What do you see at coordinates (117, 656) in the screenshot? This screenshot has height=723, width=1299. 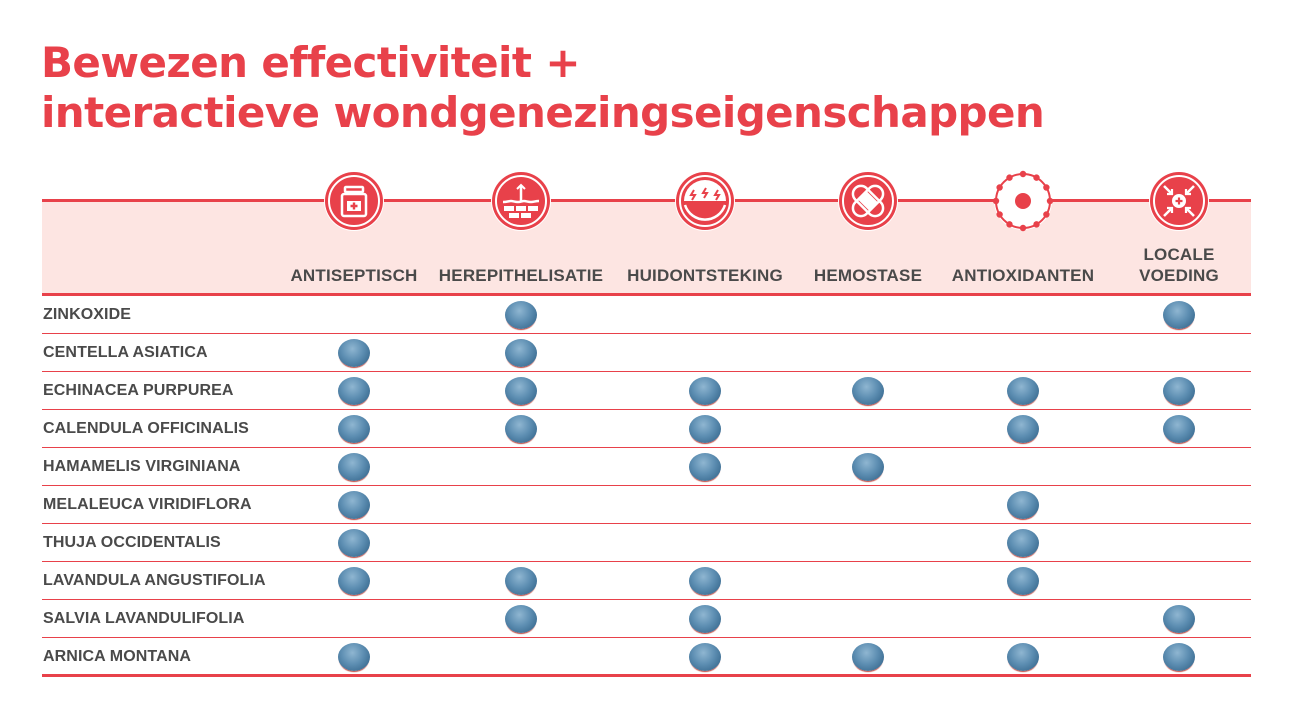 I see `row-label: ARNICA MONTANA` at bounding box center [117, 656].